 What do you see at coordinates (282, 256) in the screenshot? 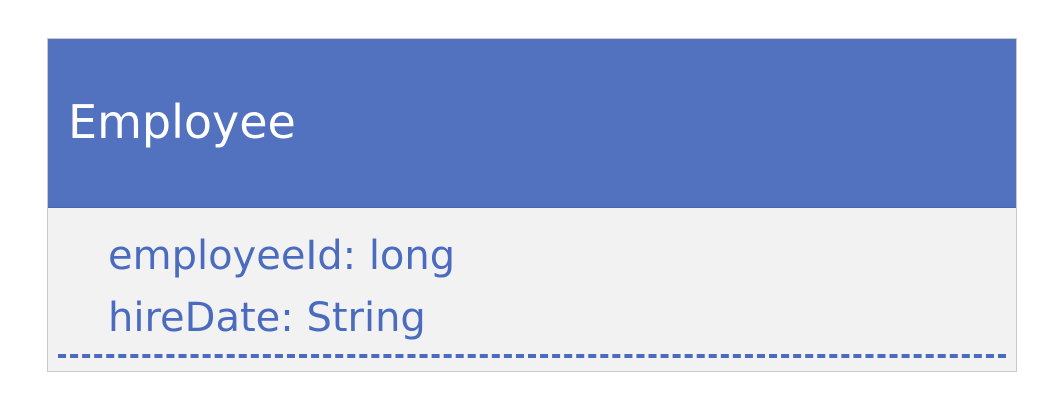
I see `attribute-employee-id: employeeId: long` at bounding box center [282, 256].